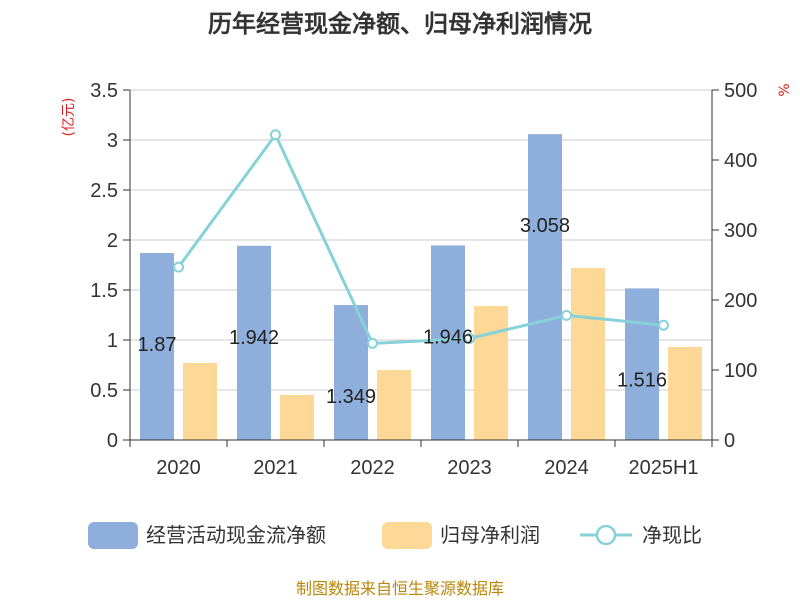 The width and height of the screenshot is (800, 600). I want to click on bar-data-label: 3.058, so click(545, 226).